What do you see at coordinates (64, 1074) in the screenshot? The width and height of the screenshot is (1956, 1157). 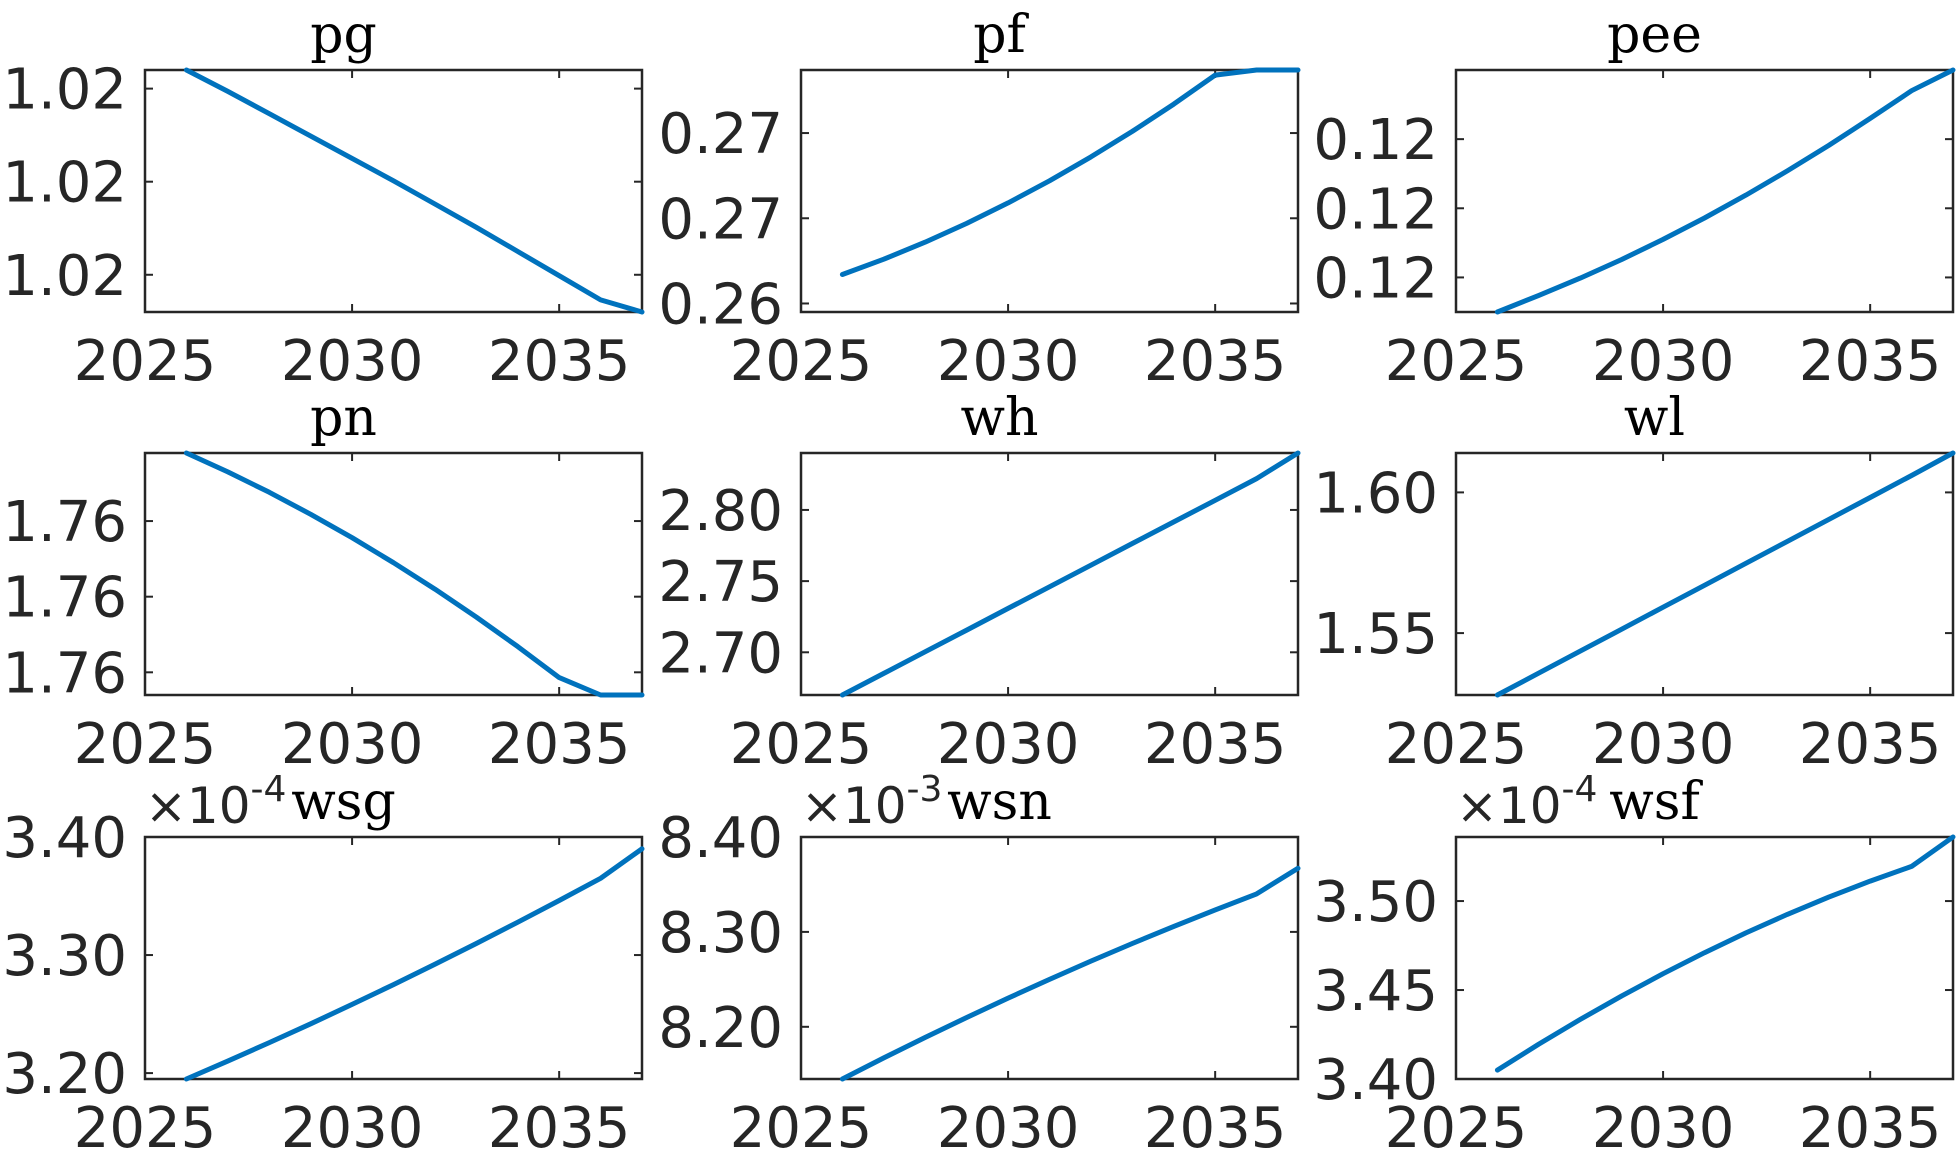 I see `y-tick-label: 3.20` at bounding box center [64, 1074].